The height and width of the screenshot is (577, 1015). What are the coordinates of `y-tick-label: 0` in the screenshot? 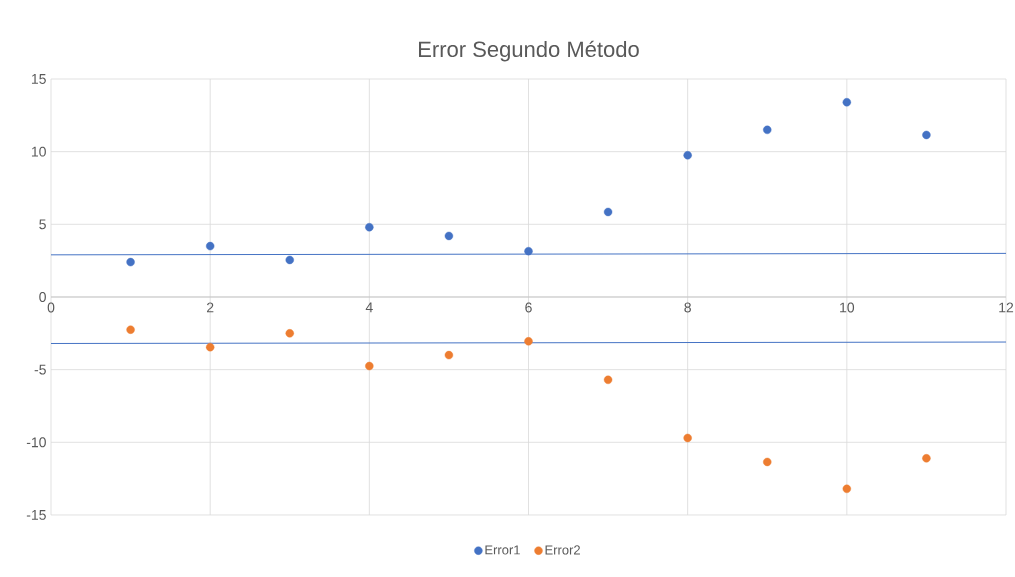 It's located at (42, 297).